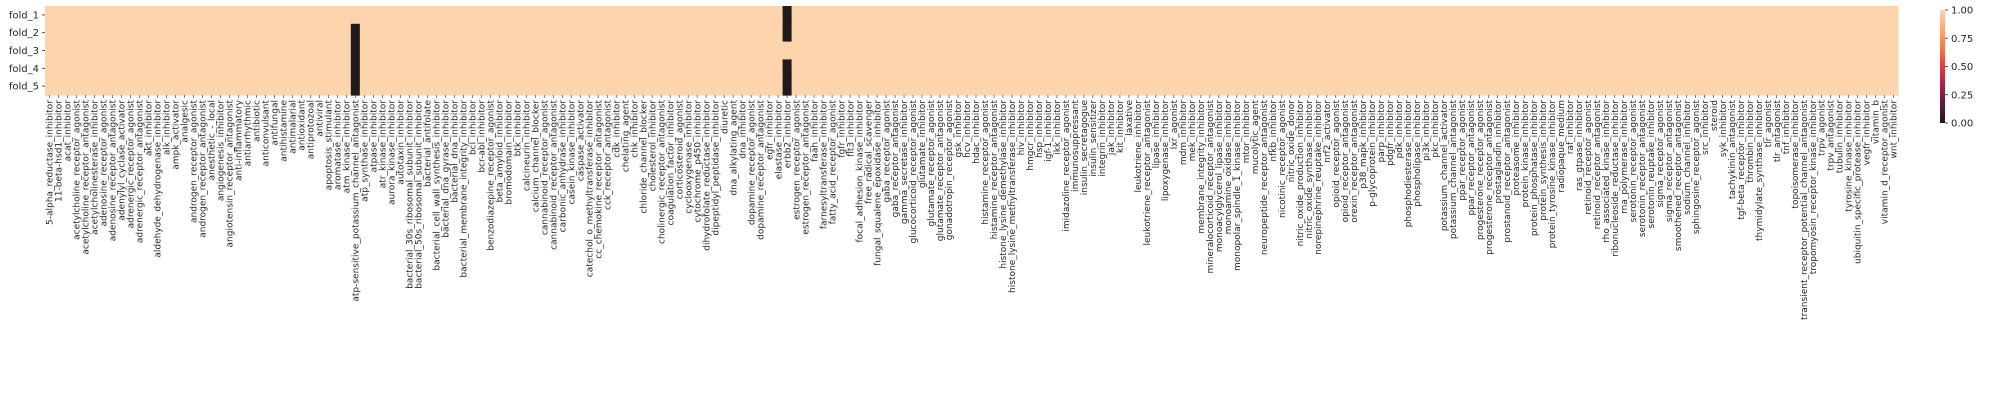  What do you see at coordinates (869, 152) in the screenshot?
I see `column-label: free_radical_scavenger` at bounding box center [869, 152].